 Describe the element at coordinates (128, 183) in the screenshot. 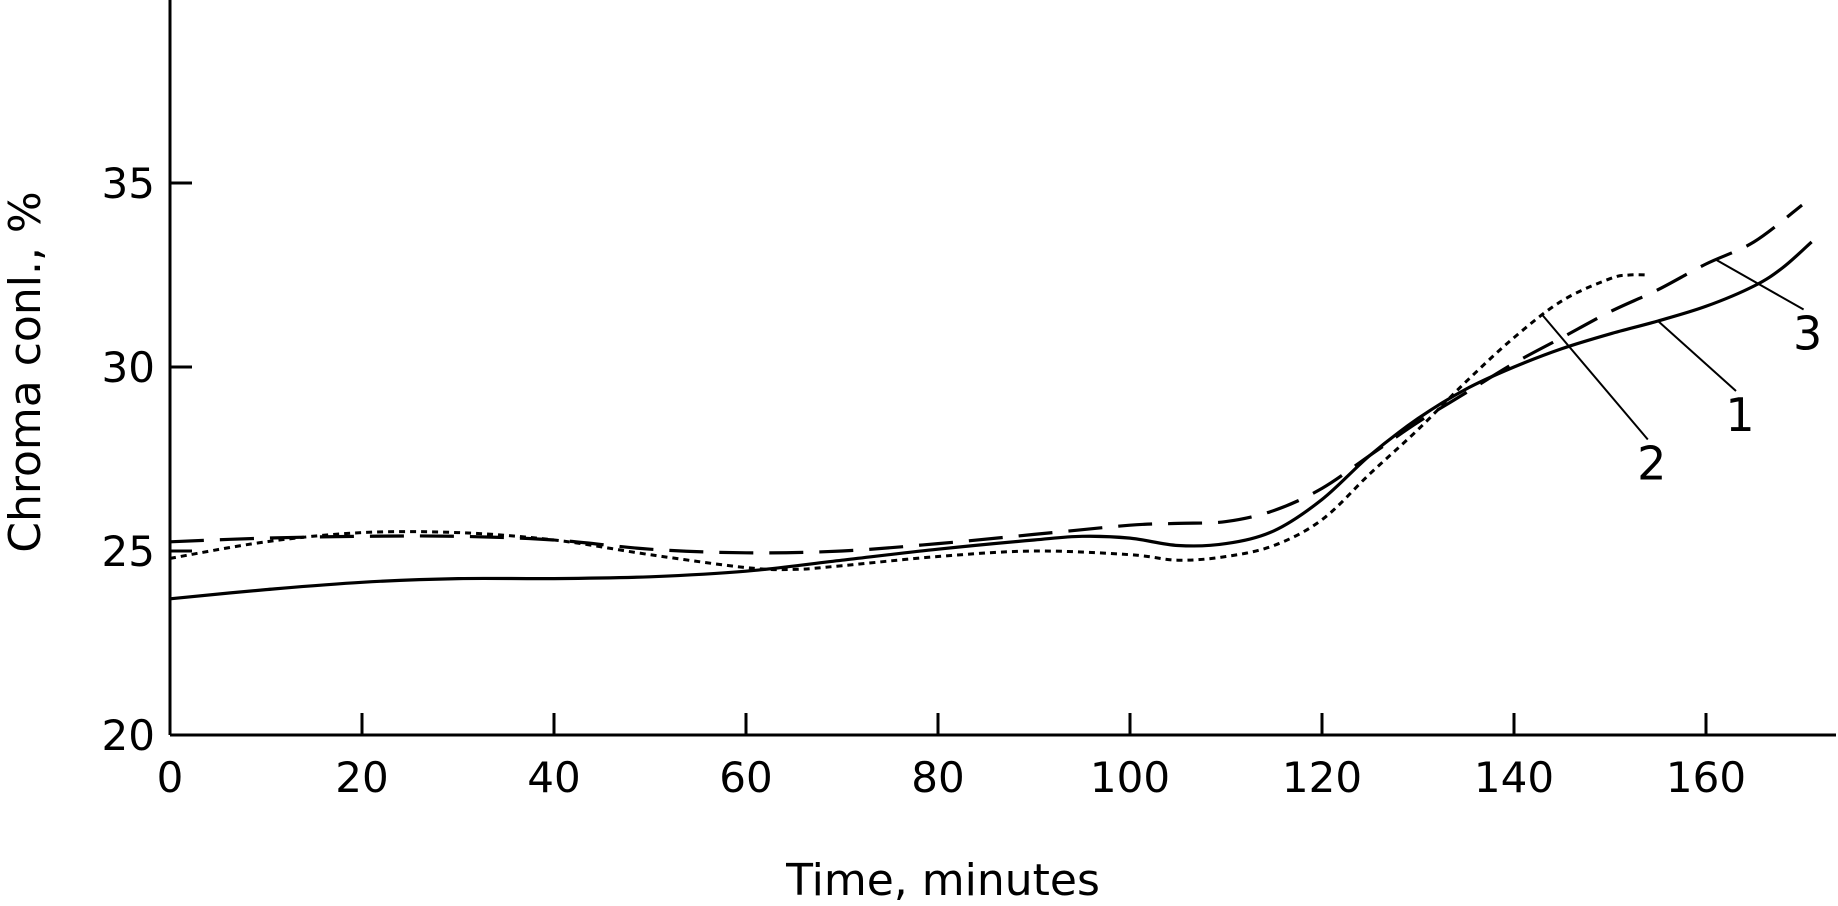

I see `y-tick-label: 35` at that location.